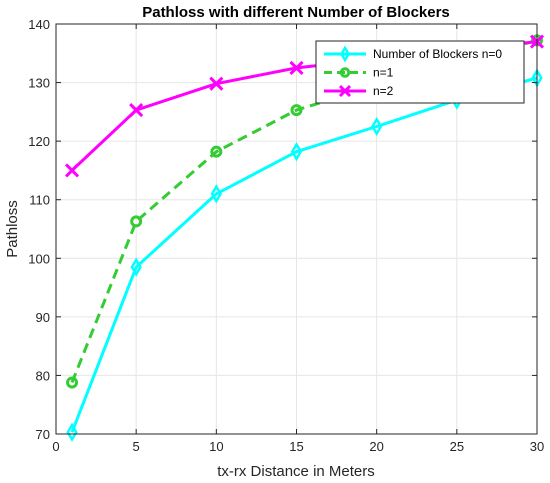 The image size is (550, 483). I want to click on legend-entry: Number of Blockers n=0, so click(437, 54).